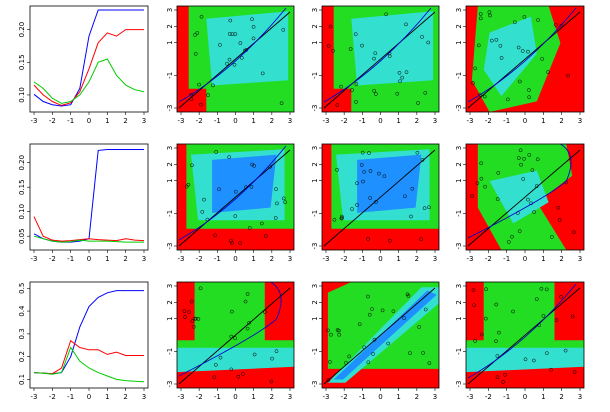 This screenshot has height=412, width=610. I want to click on line-panel-0: -3 -2 -1 0 1 2 3 0.10 0.15 0.20, so click(83, 65).